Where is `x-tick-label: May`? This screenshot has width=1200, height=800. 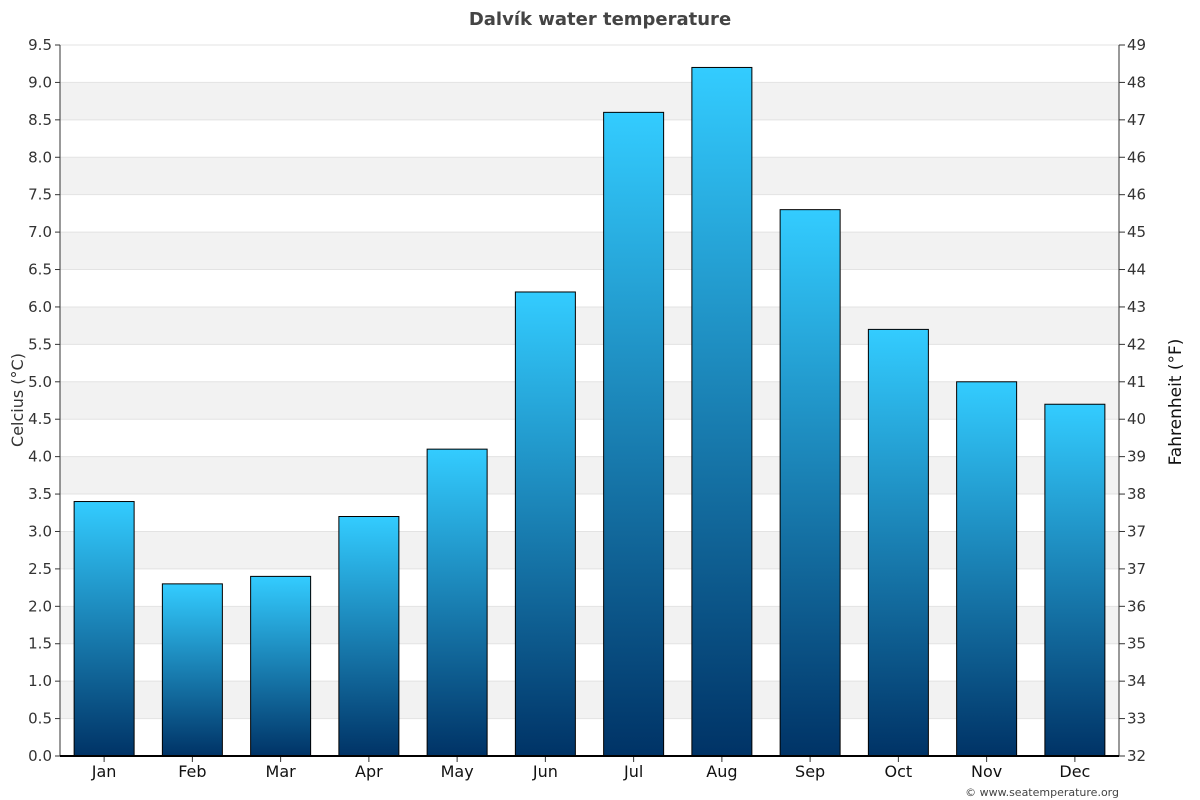
x-tick-label: May is located at coordinates (457, 771).